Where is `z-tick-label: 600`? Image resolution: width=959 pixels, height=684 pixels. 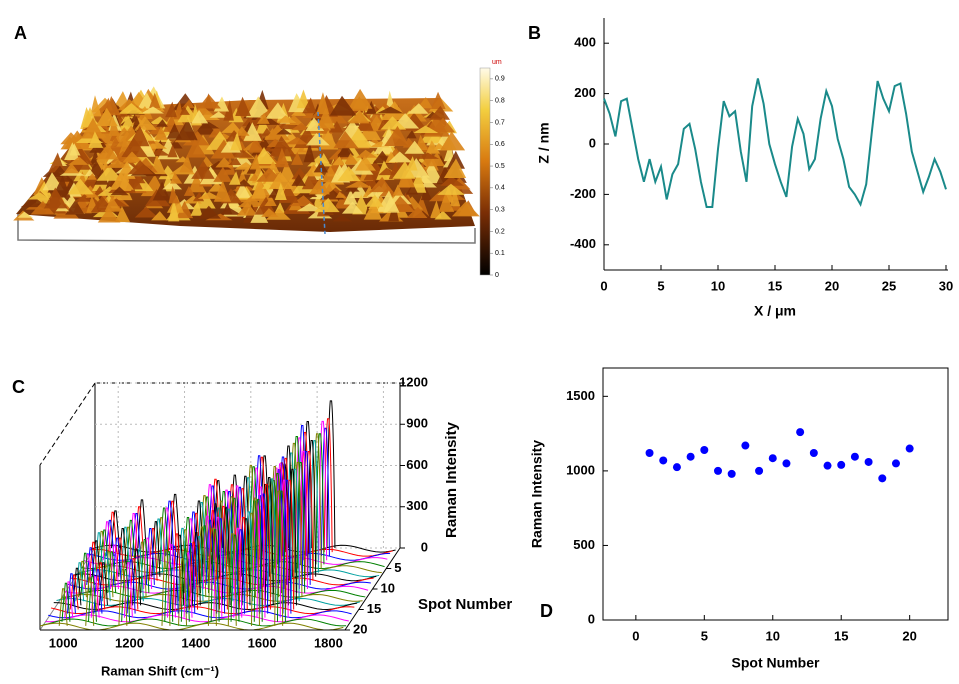
z-tick-label: 600 is located at coordinates (417, 464).